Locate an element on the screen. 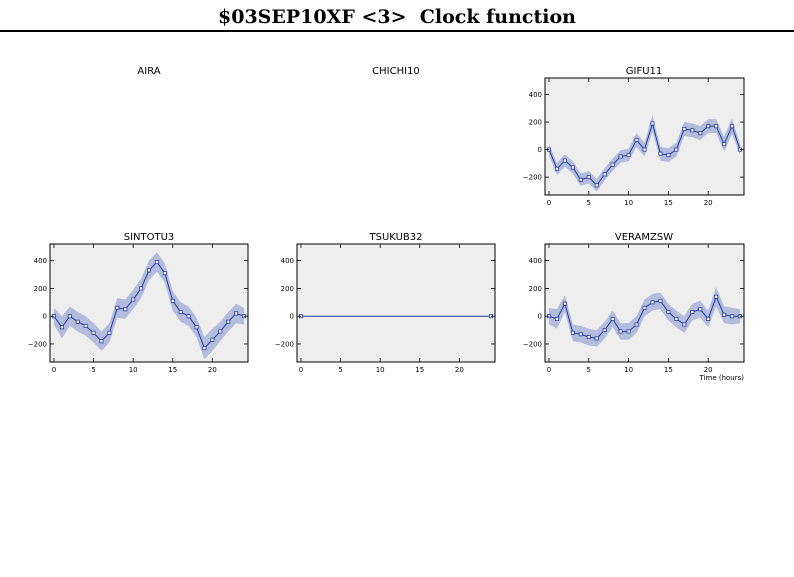  panel-aira: AIRA is located at coordinates (148, 71).